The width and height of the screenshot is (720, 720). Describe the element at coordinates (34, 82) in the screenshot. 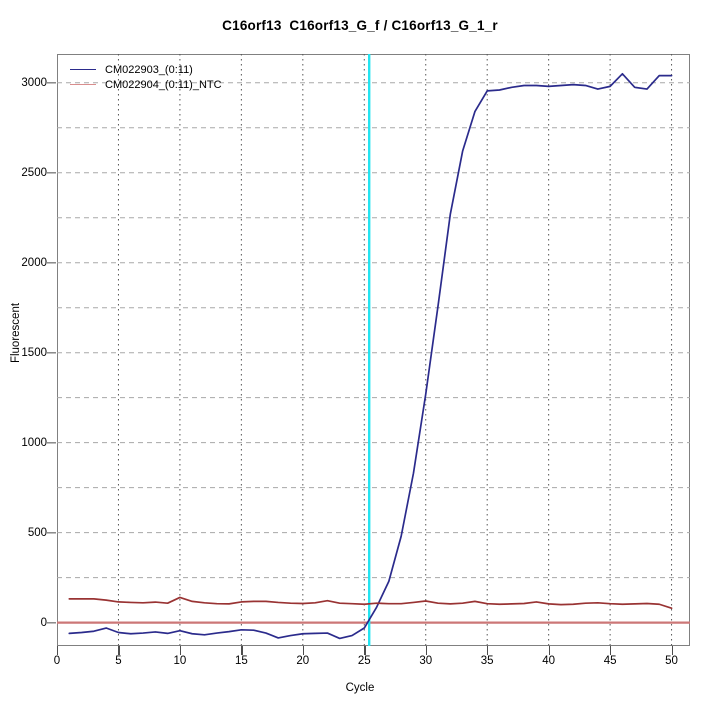

I see `y-tick-label-3000: 3000` at that location.